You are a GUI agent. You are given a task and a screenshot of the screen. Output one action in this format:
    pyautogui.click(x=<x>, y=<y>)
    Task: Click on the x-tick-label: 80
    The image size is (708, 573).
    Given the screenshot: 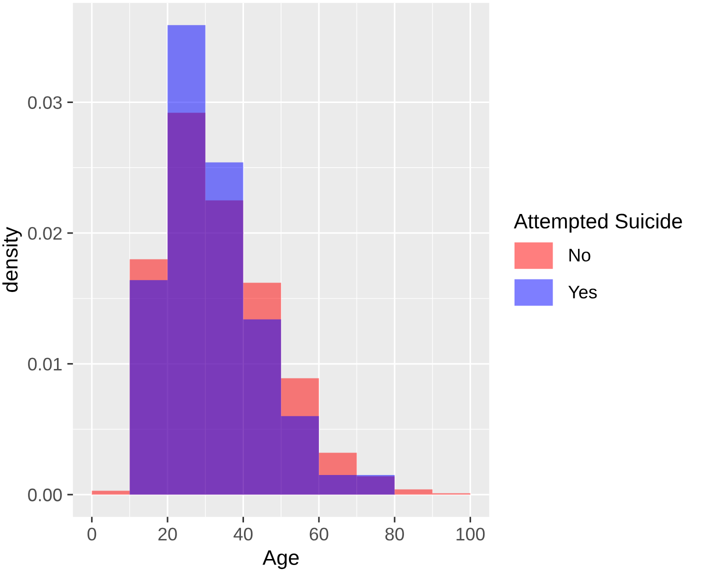 What is the action you would take?
    pyautogui.click(x=394, y=534)
    